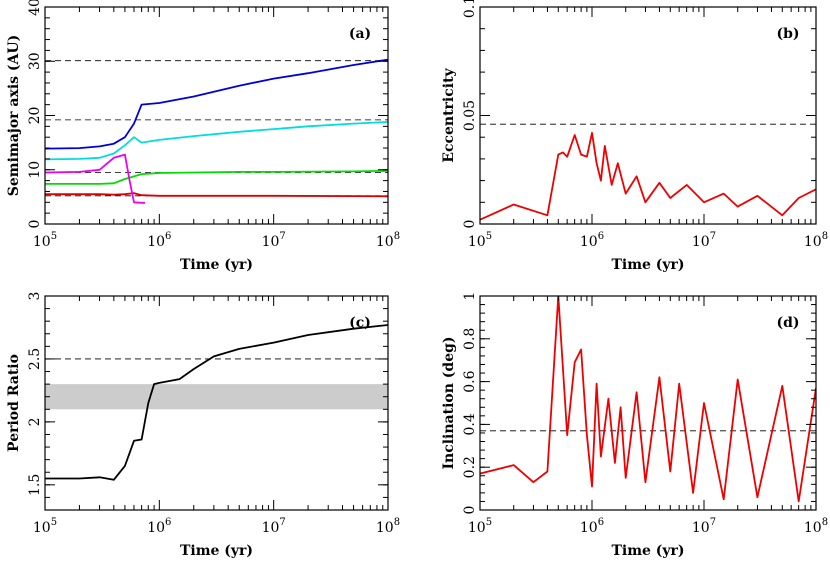 This screenshot has height=565, width=830. What do you see at coordinates (470, 381) in the screenshot?
I see `y-tick-label: 0.6` at bounding box center [470, 381].